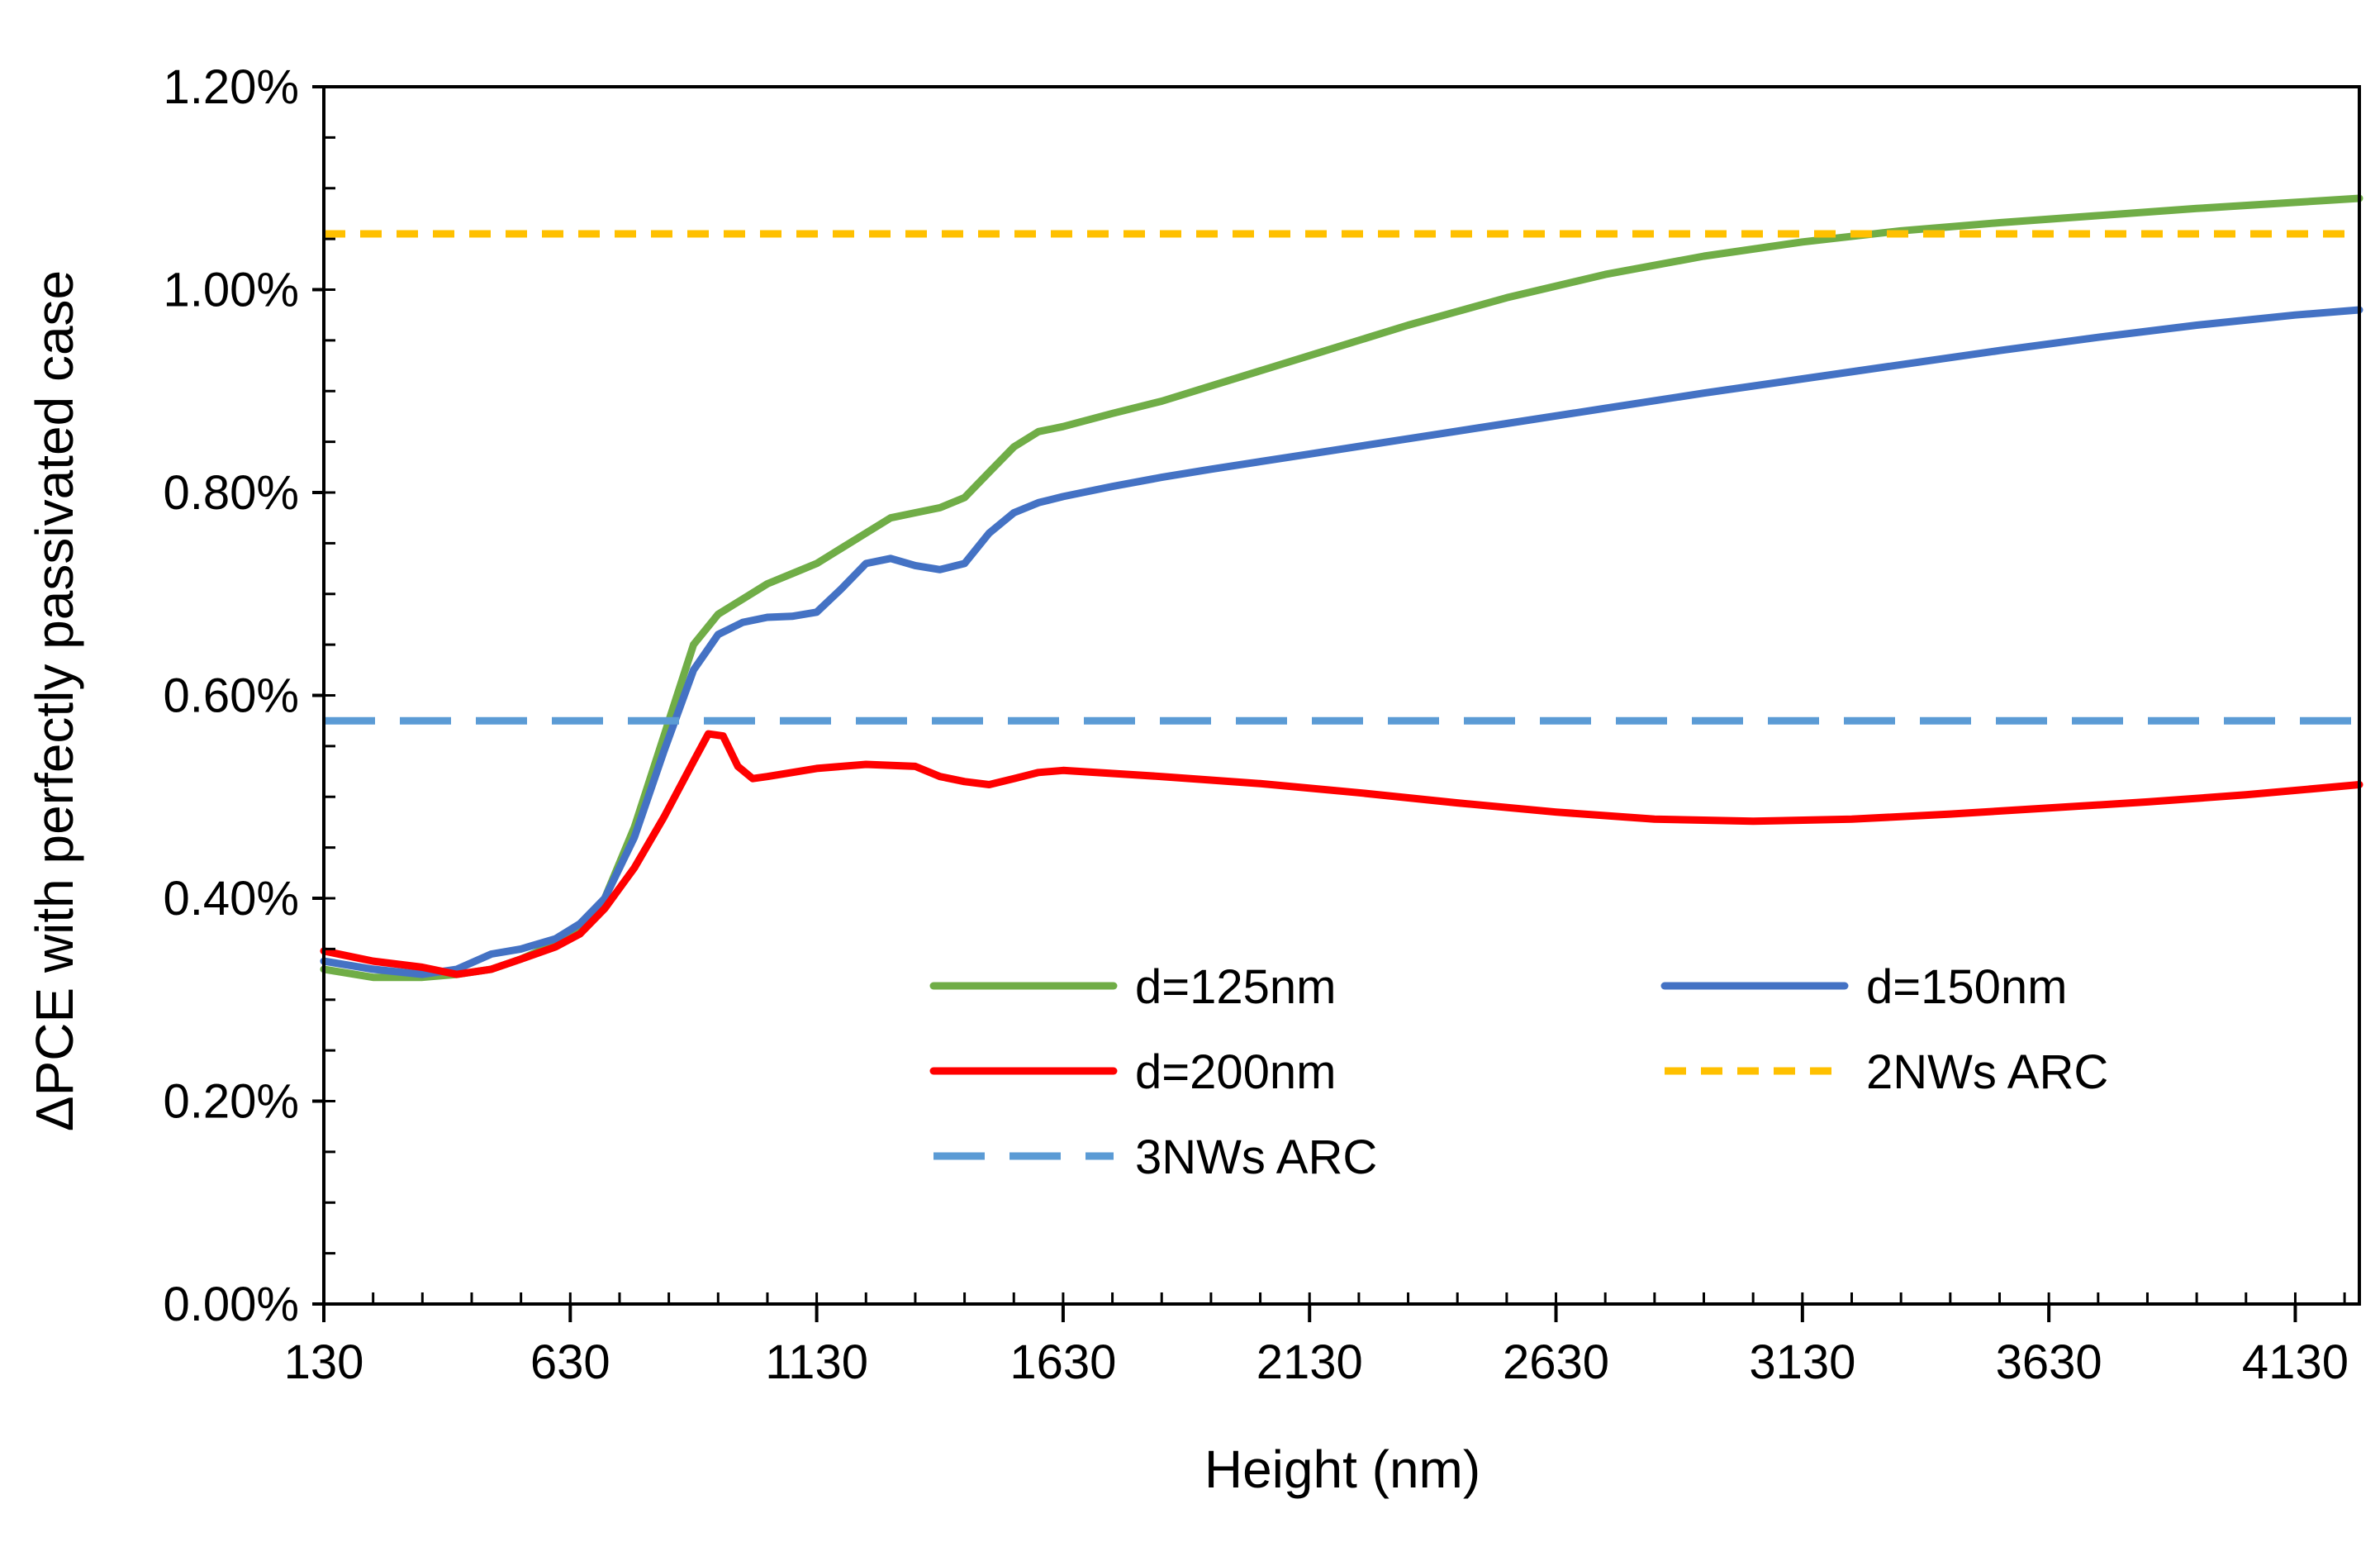  Describe the element at coordinates (231, 1102) in the screenshot. I see `y-tick-label: 0.20%` at that location.